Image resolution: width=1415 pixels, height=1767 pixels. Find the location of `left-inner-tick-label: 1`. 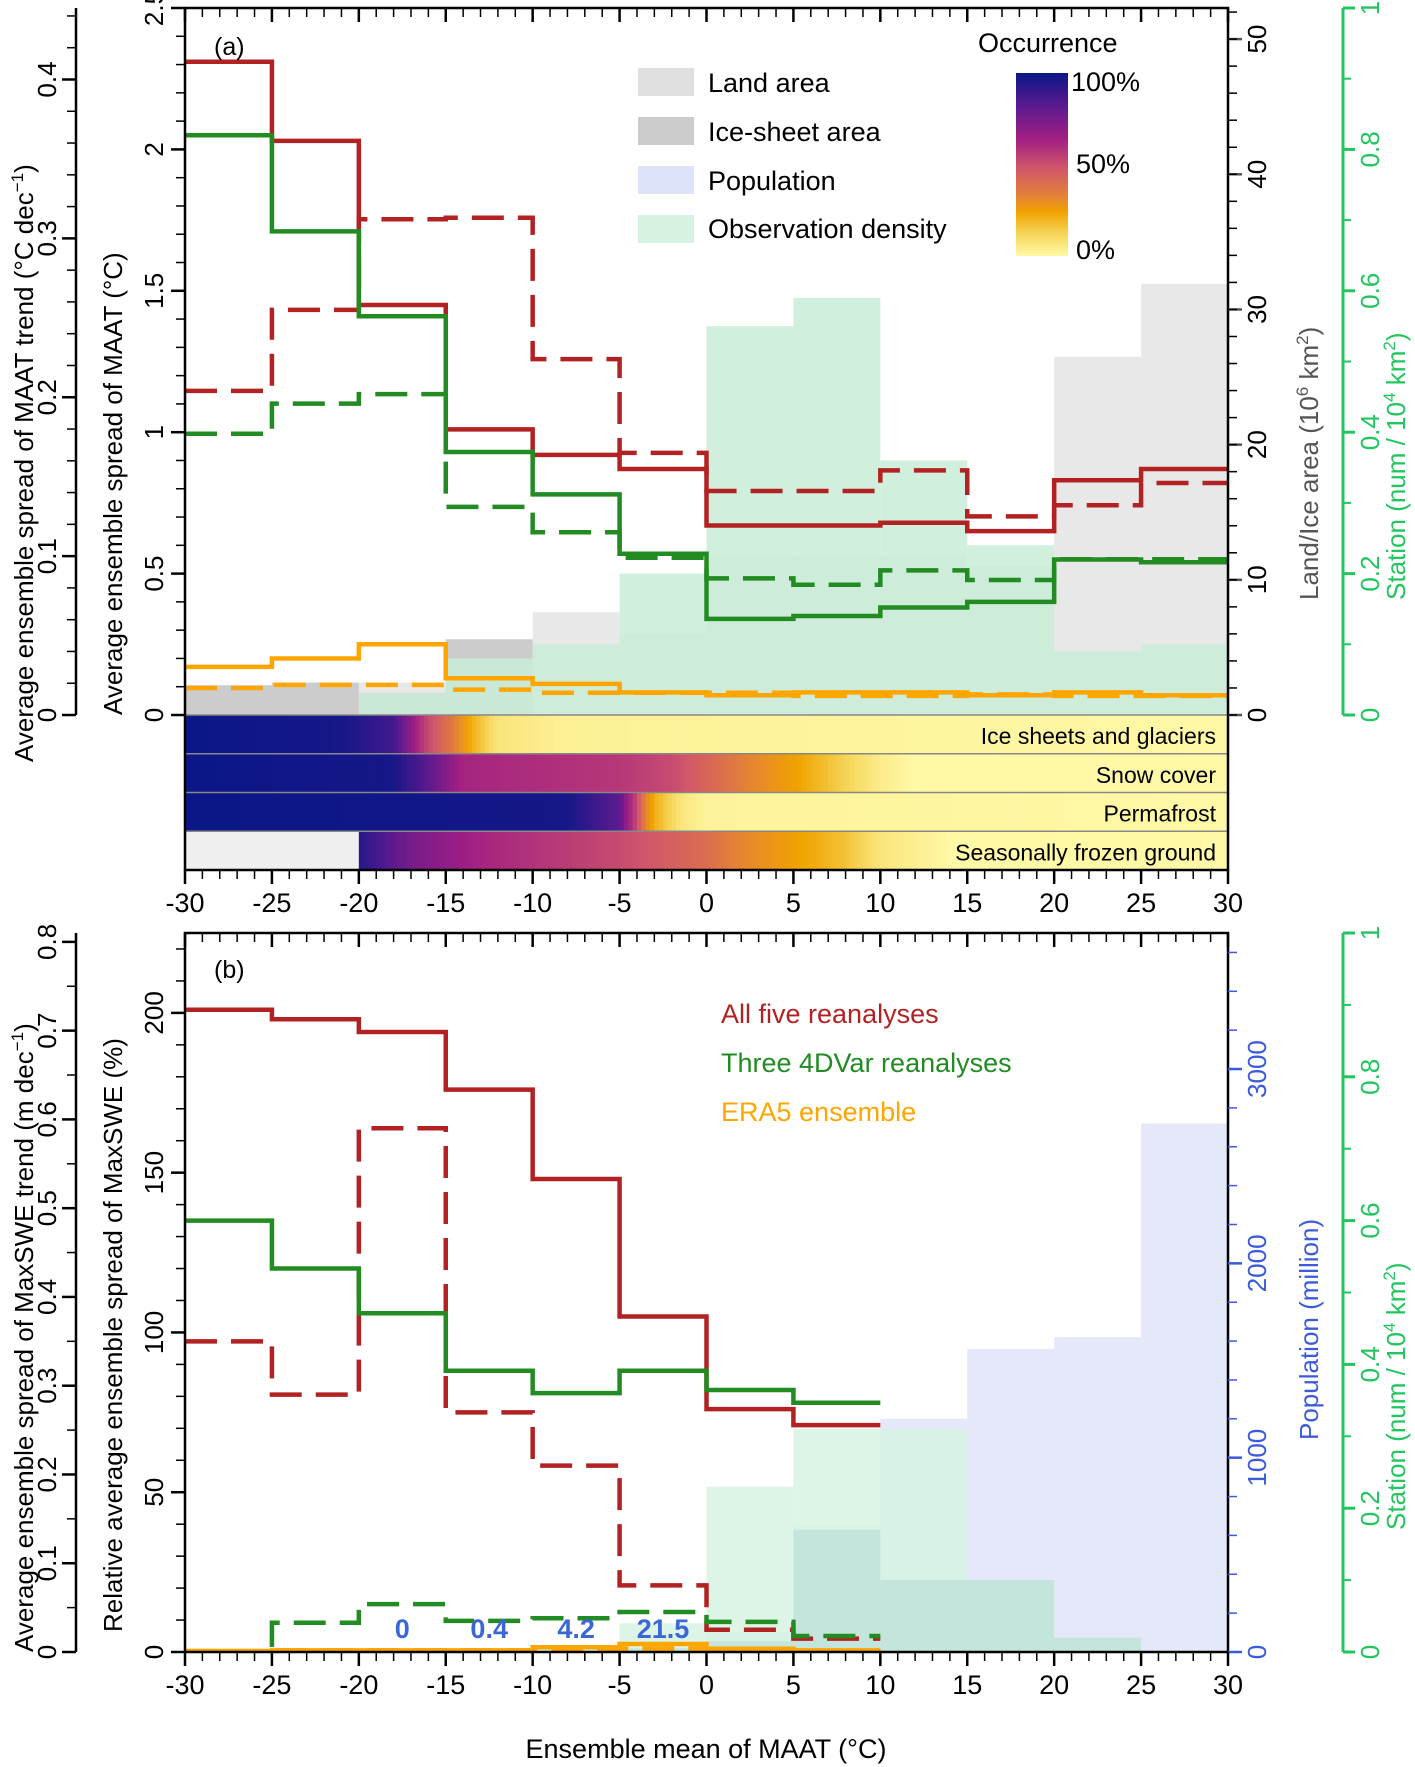

left-inner-tick-label: 1 is located at coordinates (154, 432).